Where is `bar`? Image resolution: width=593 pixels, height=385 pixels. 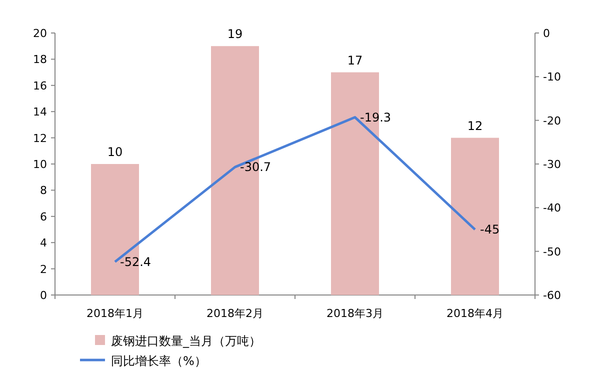 bar is located at coordinates (475, 216).